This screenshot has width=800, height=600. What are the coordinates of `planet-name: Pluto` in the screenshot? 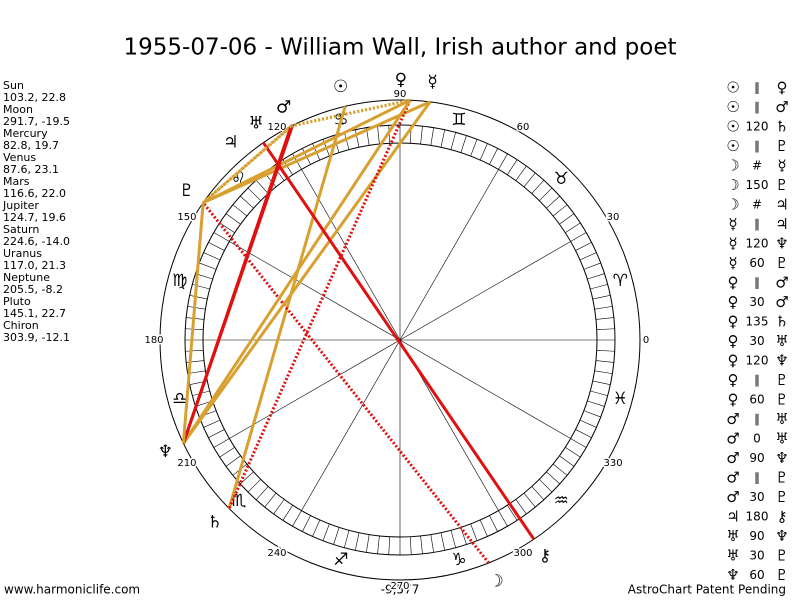 It's located at (17, 301).